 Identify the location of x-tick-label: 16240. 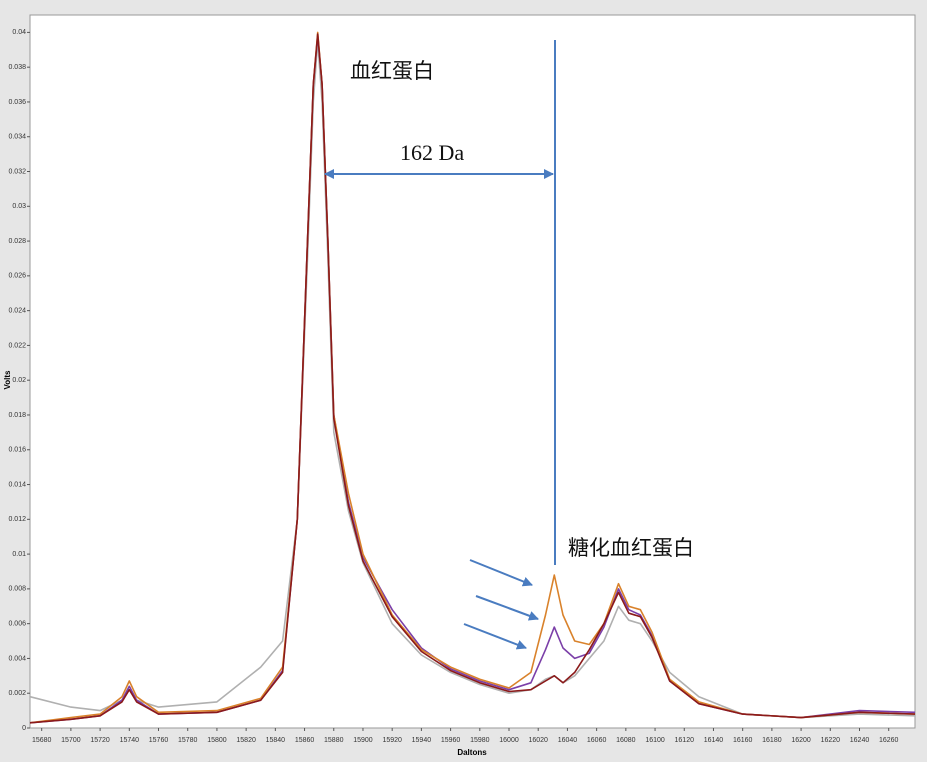
(860, 740).